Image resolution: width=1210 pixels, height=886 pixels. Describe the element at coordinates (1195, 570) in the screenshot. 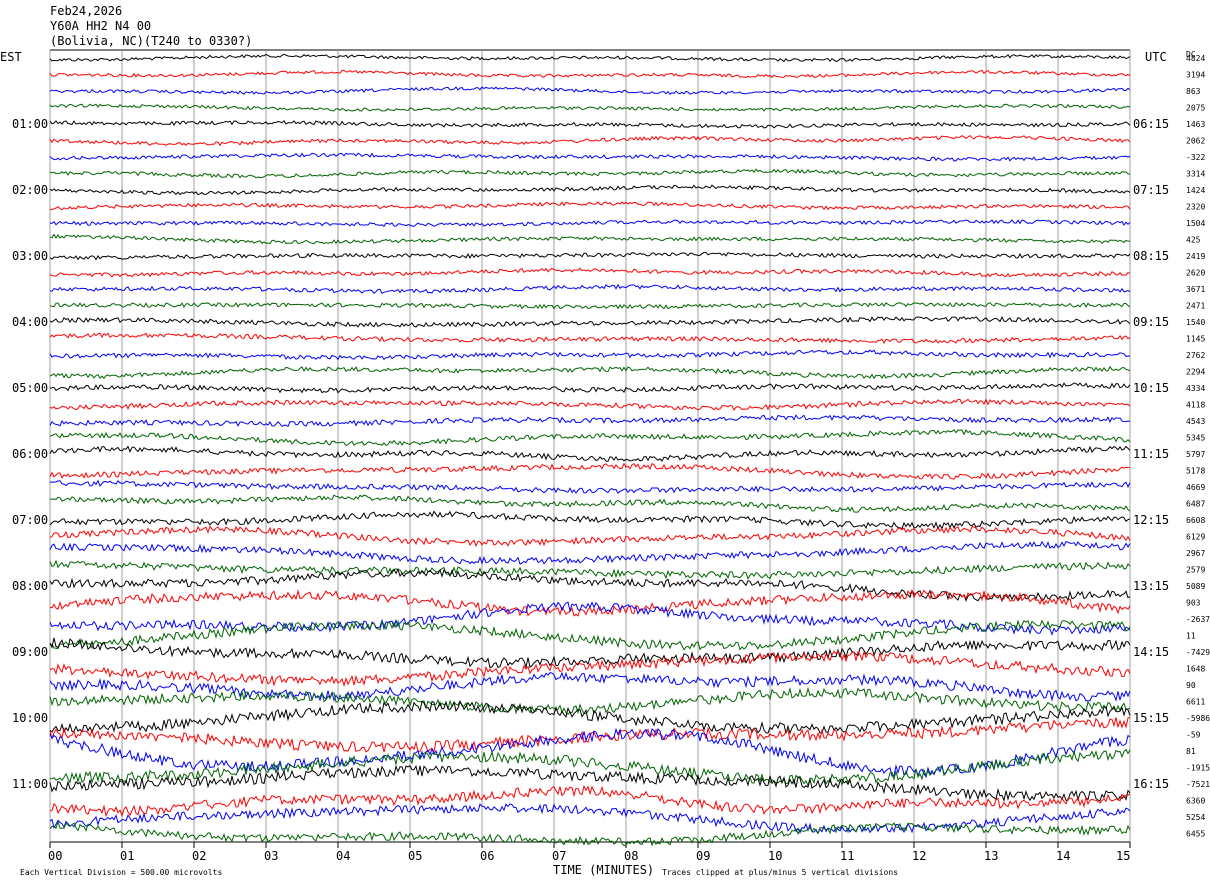

I see `dc-offset-label: 2579` at that location.